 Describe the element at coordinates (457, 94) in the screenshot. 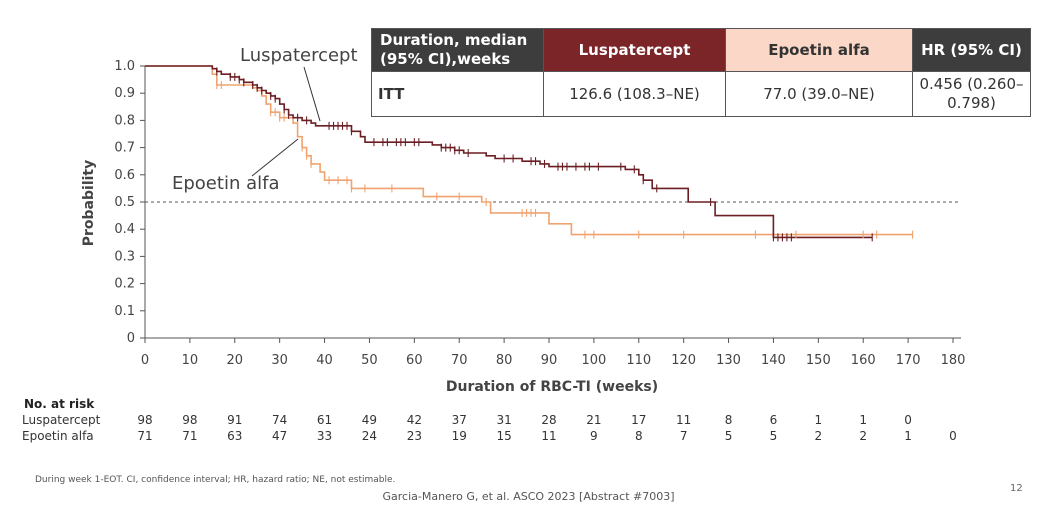

I see `row-label-itt: ITT` at that location.